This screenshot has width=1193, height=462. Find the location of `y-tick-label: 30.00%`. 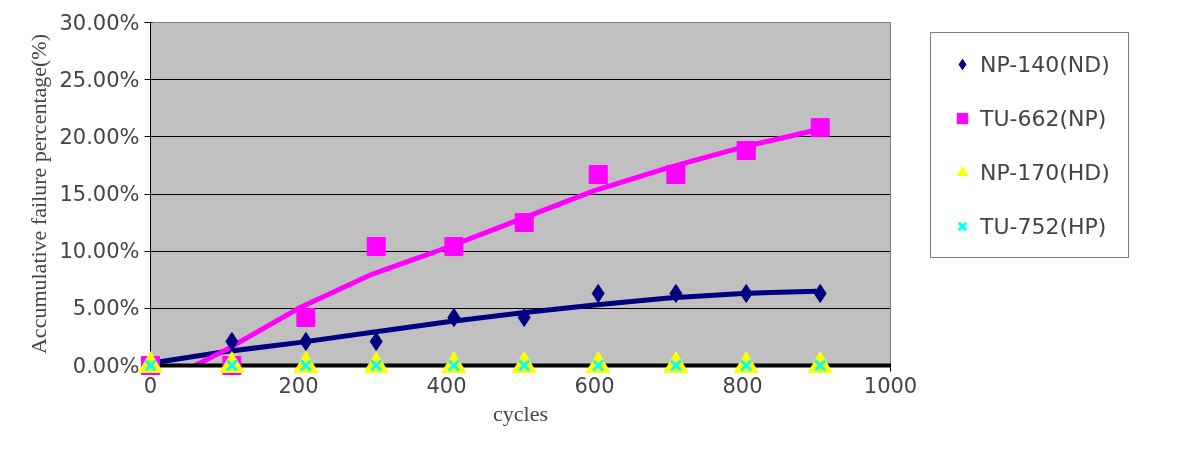

y-tick-label: 30.00% is located at coordinates (99, 22).